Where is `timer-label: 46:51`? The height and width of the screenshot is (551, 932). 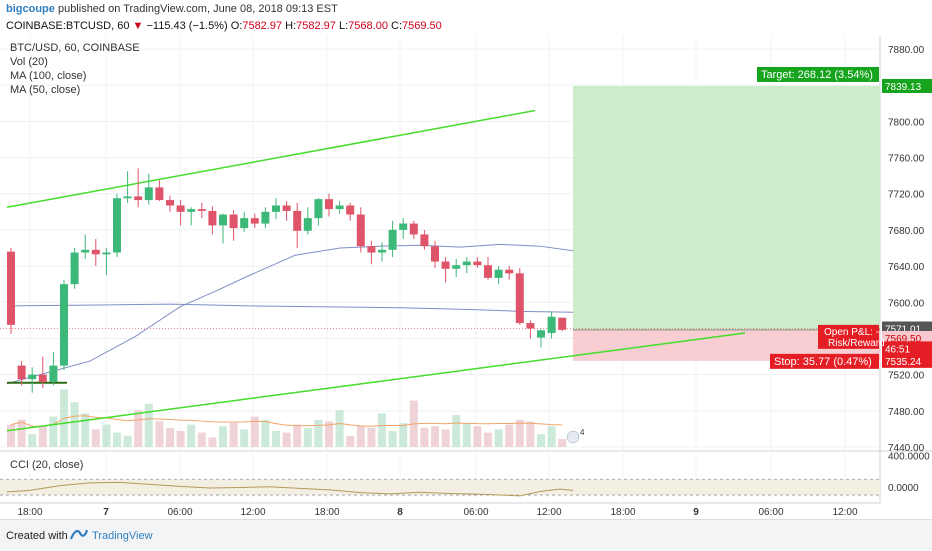
timer-label: 46:51 is located at coordinates (897, 349).